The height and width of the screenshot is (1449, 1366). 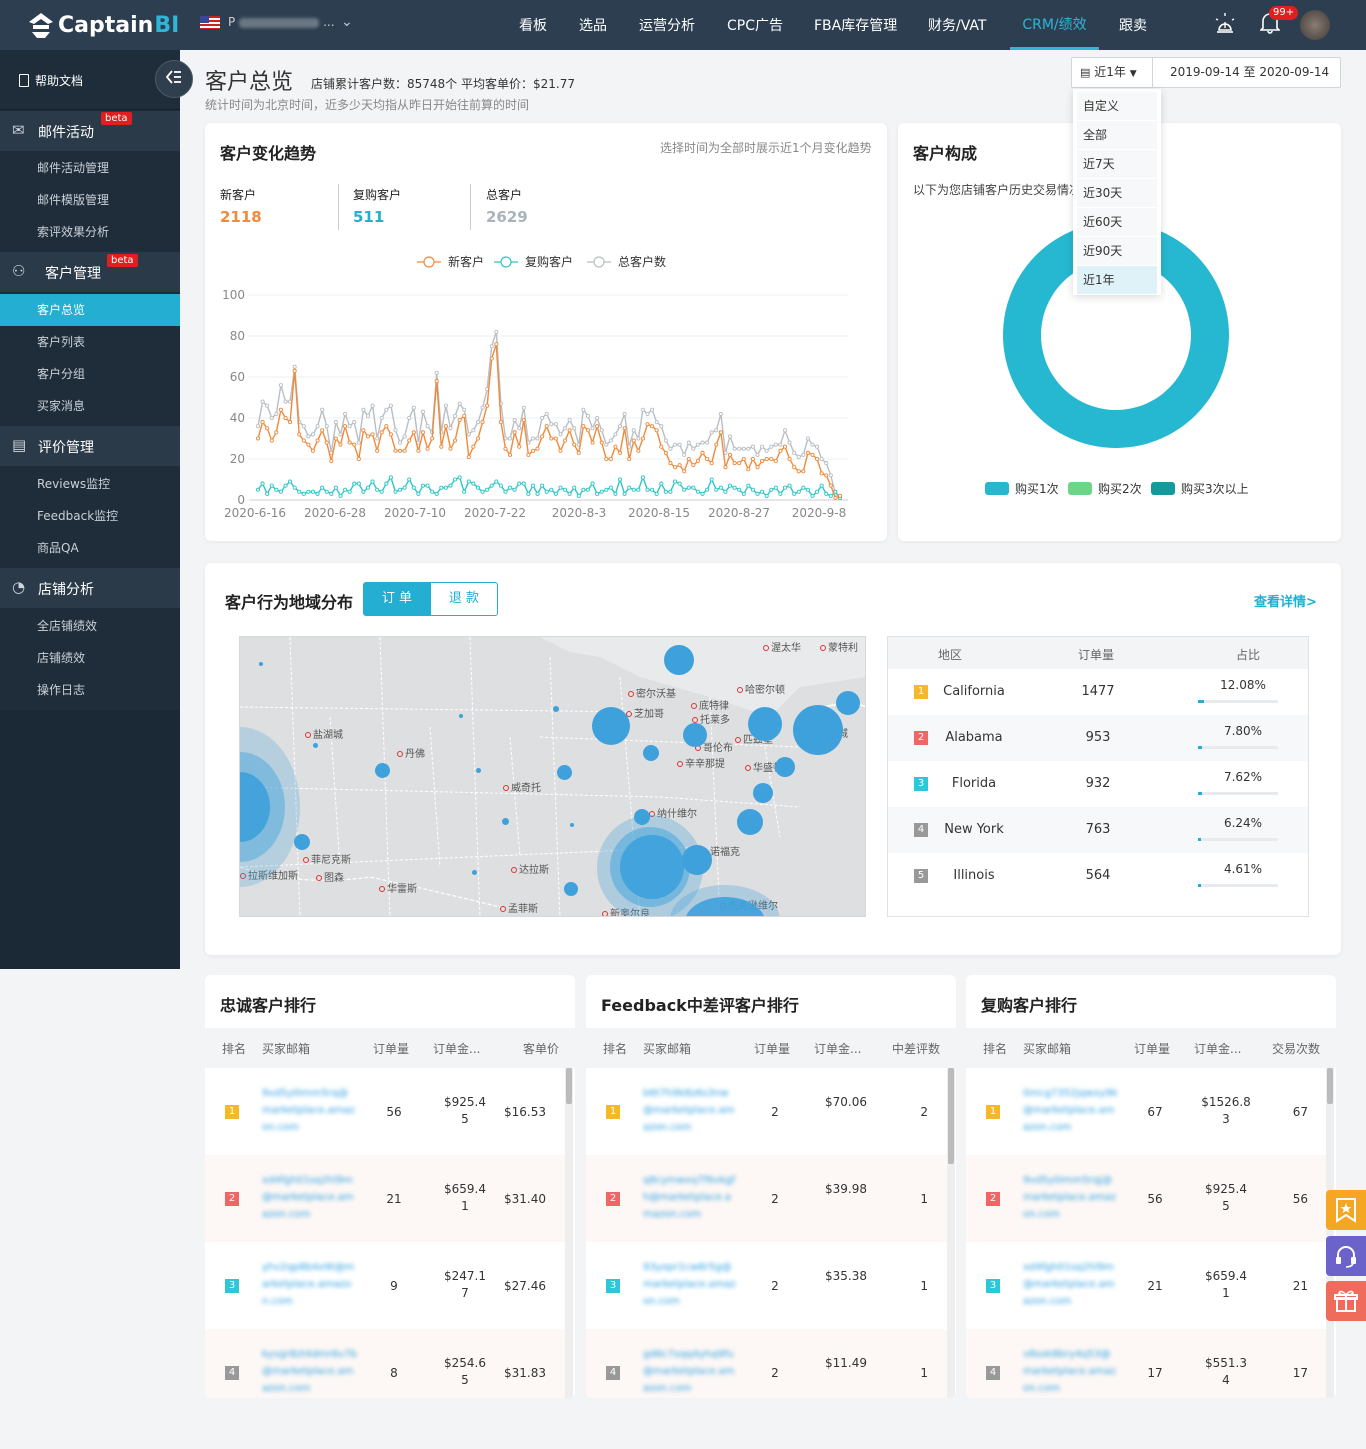 What do you see at coordinates (101, 25) in the screenshot?
I see `captainbi-logo: Captain BI` at bounding box center [101, 25].